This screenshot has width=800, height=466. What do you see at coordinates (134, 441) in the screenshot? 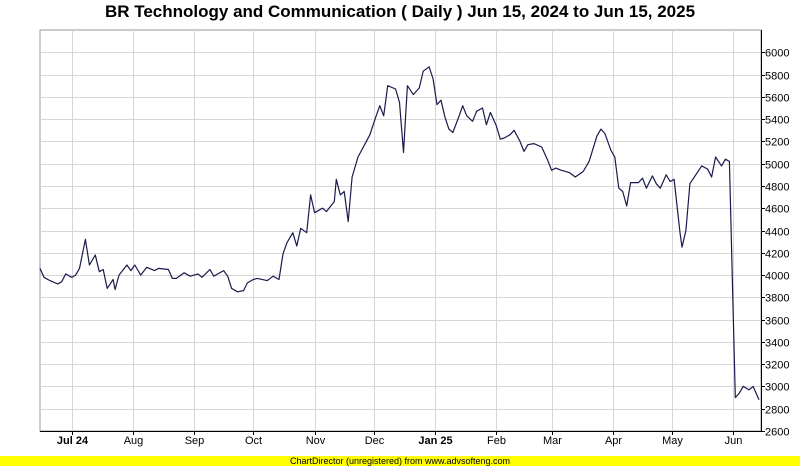
I see `x-tick-label: Aug` at bounding box center [134, 441].